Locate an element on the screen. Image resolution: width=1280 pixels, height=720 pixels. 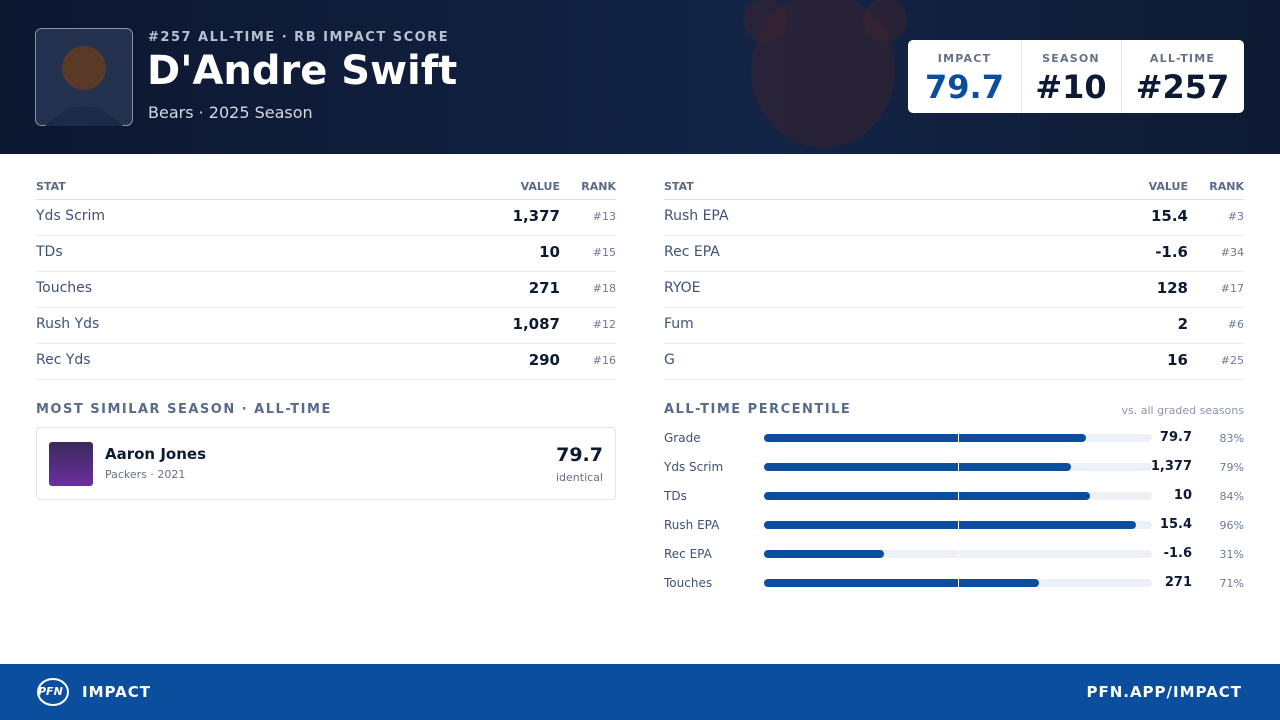
section-note: vs. all graded seasons is located at coordinates (1182, 410).